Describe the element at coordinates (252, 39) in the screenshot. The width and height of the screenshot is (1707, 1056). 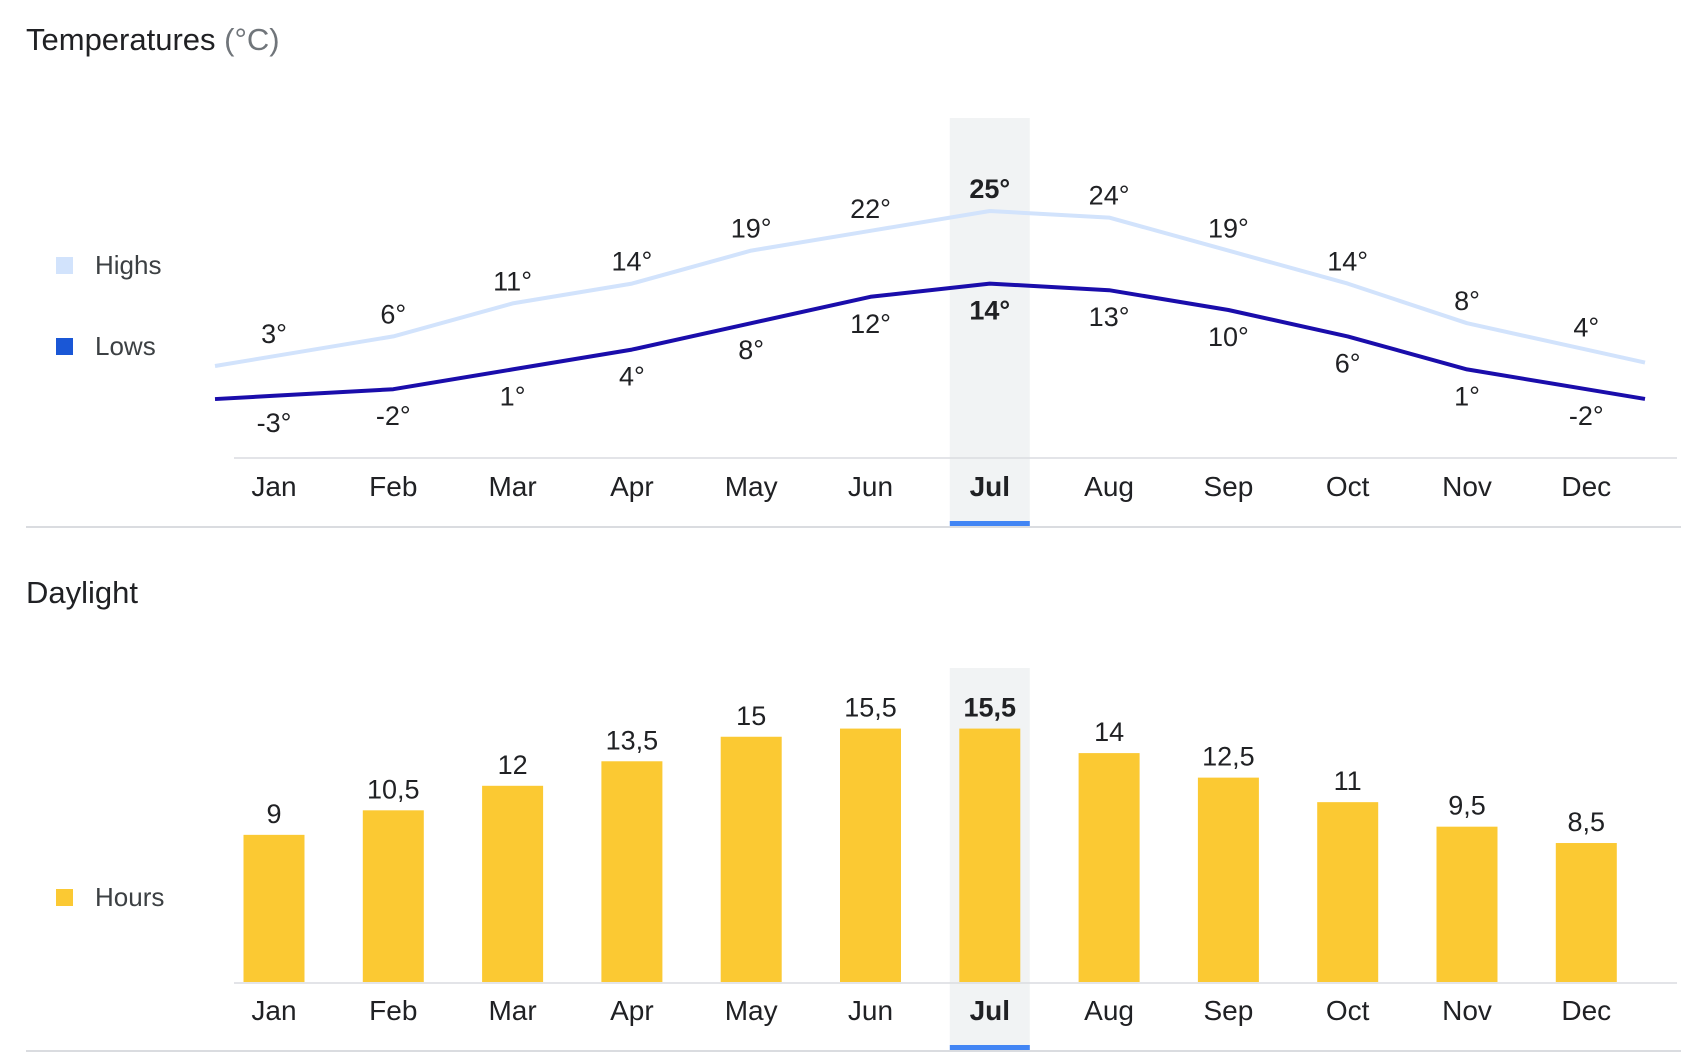
I see `temperatures-unit: (°C)` at that location.